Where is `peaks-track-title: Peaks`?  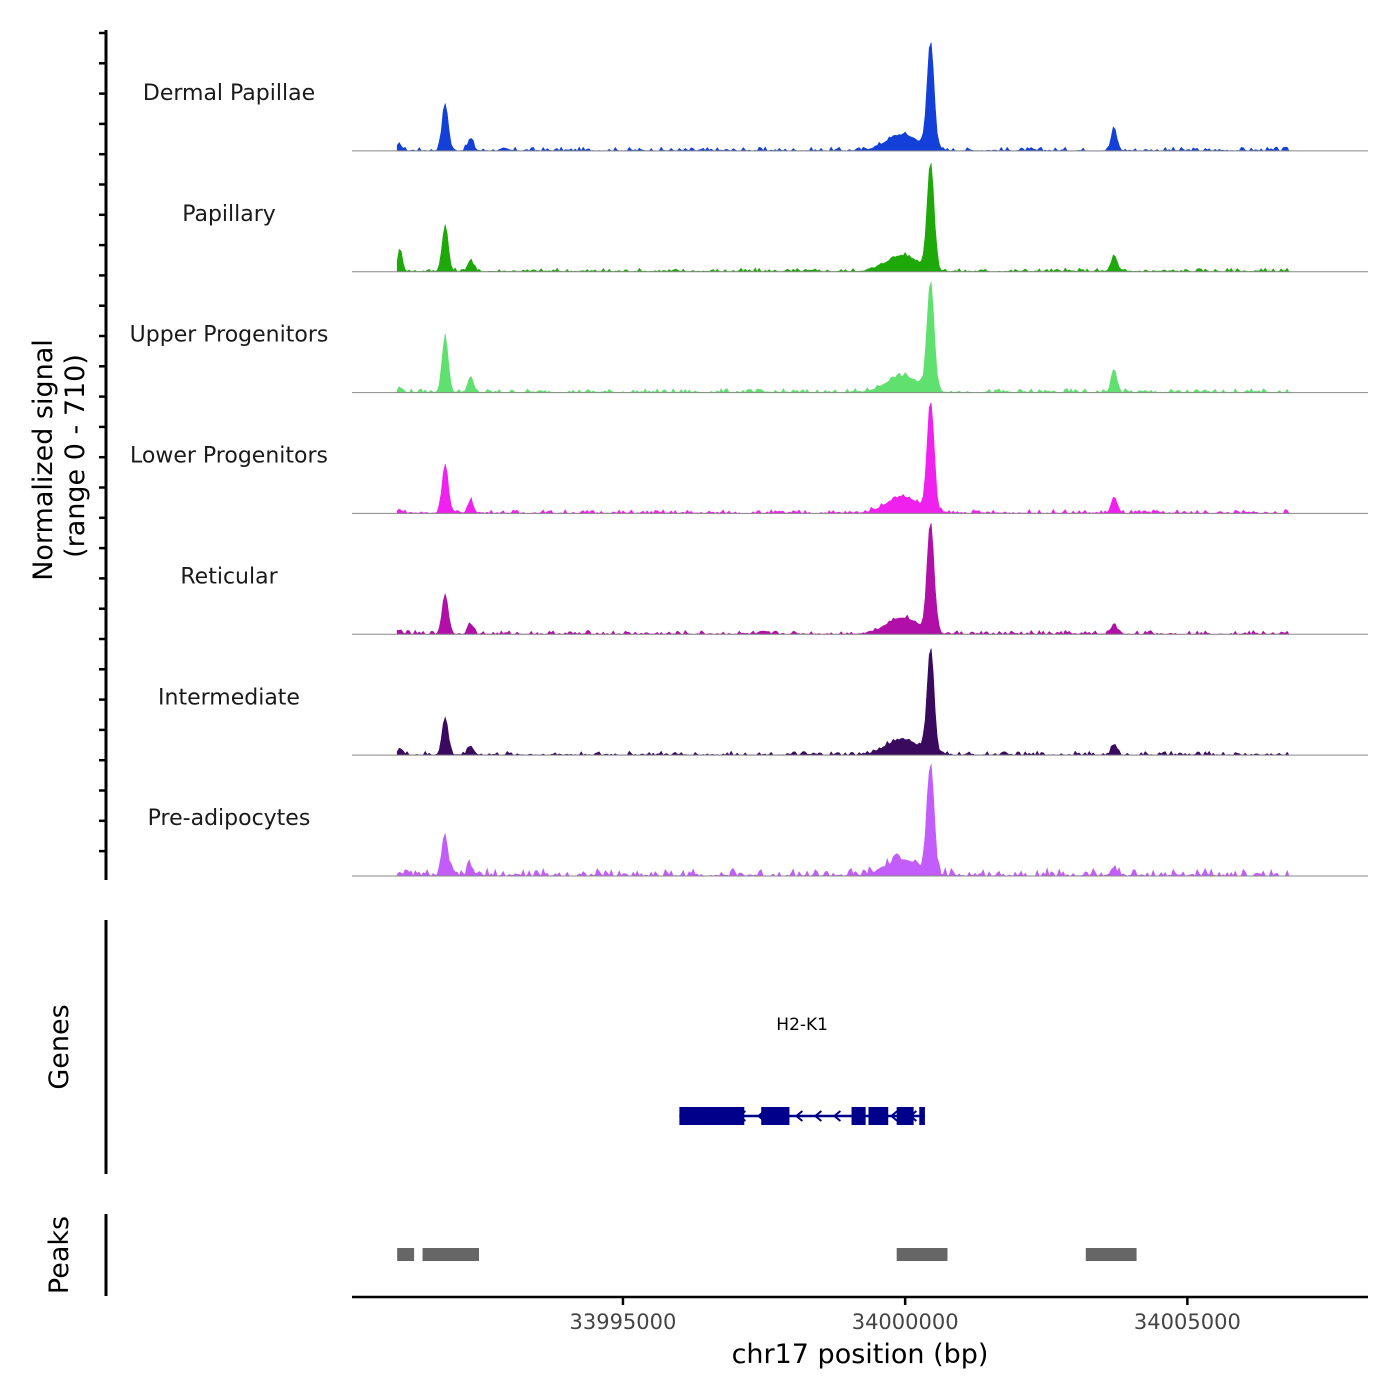
peaks-track-title: Peaks is located at coordinates (59, 1255).